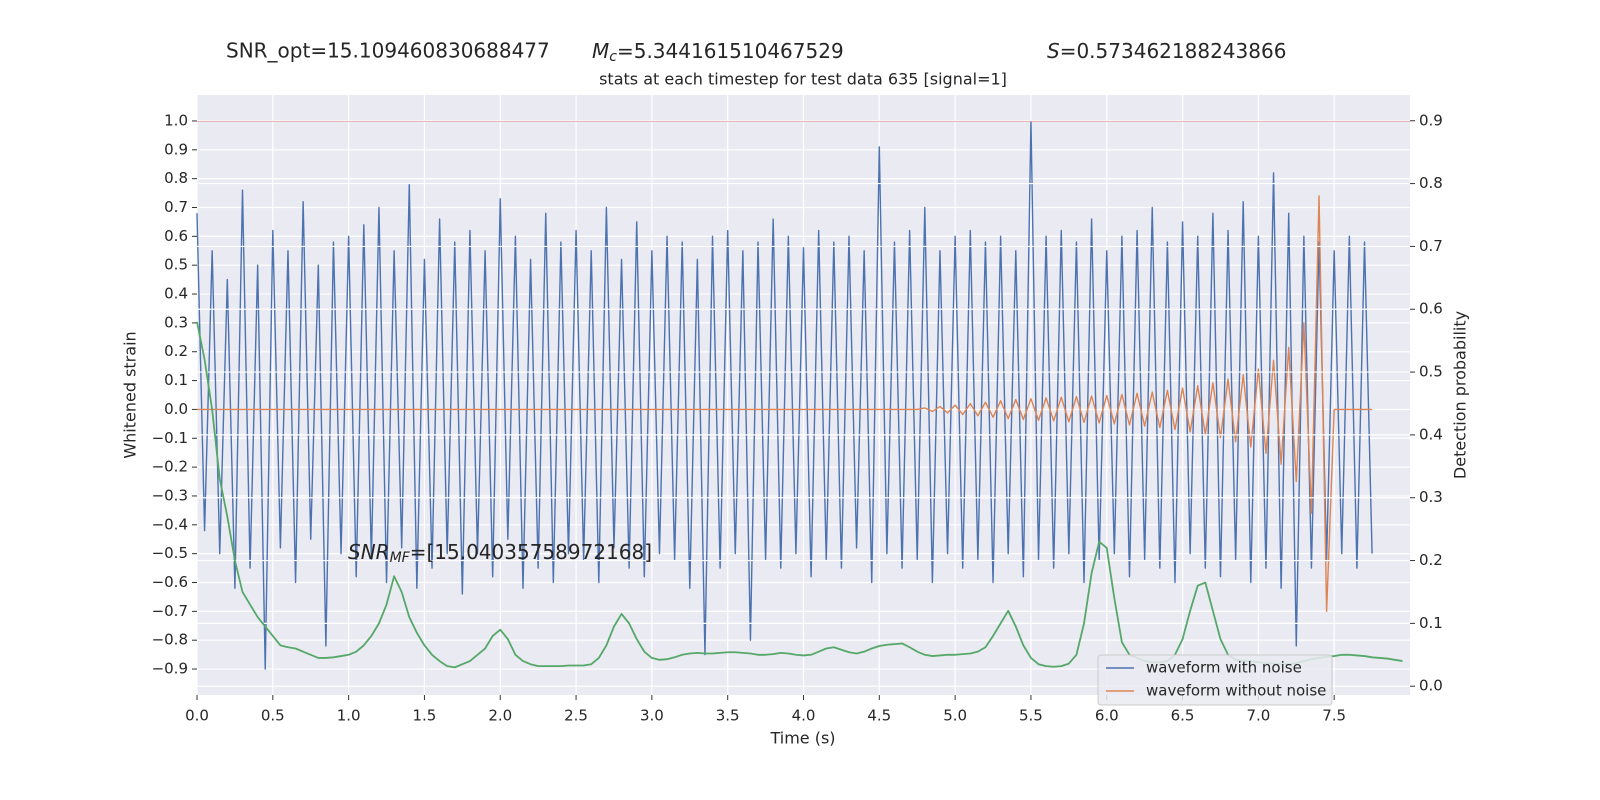  What do you see at coordinates (170, 669) in the screenshot?
I see `y-tick-label: −0.9` at bounding box center [170, 669].